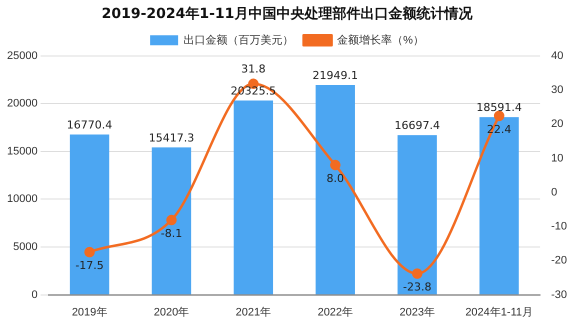  Describe the element at coordinates (288, 13) in the screenshot. I see `chart-title: 2019-2024年1-11月中国中央处理部件出口金额统计情况` at that location.